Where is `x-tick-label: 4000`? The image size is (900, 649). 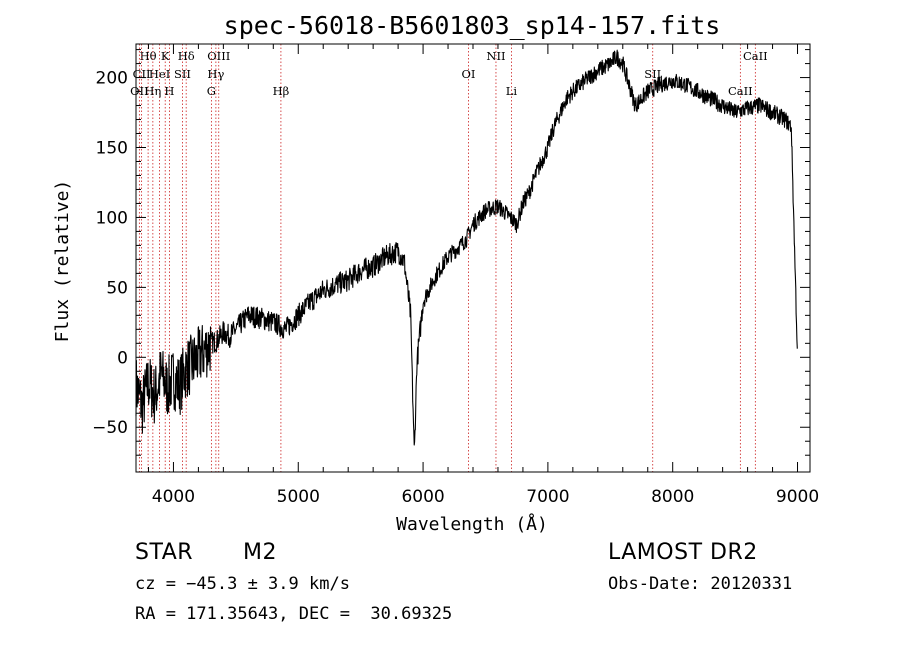
x-tick-label: 4000 is located at coordinates (173, 497).